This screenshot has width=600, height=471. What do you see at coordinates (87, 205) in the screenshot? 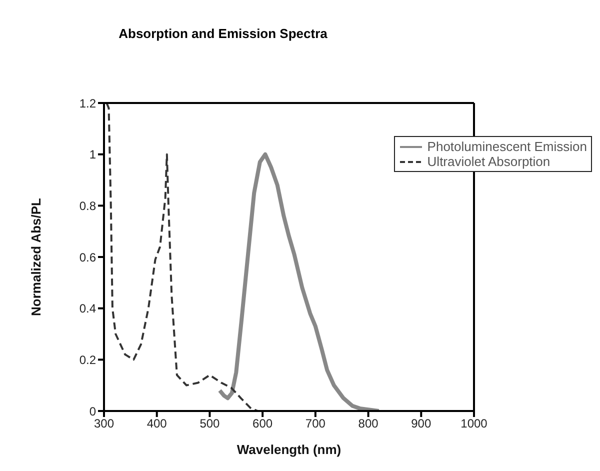
I see `y-tick-label: 0.8` at bounding box center [87, 205].